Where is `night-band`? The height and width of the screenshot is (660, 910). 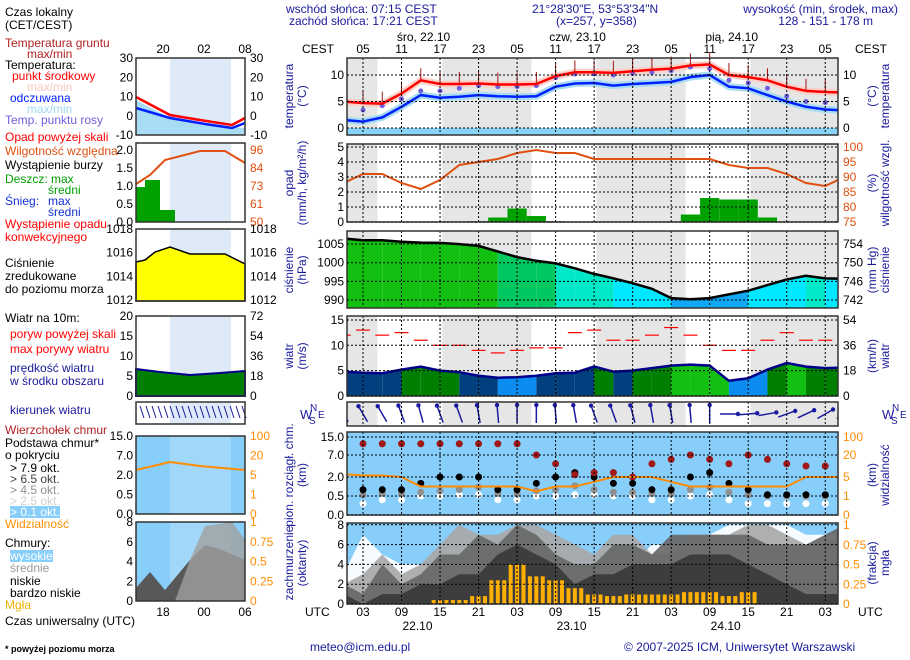 night-band is located at coordinates (907, 356).